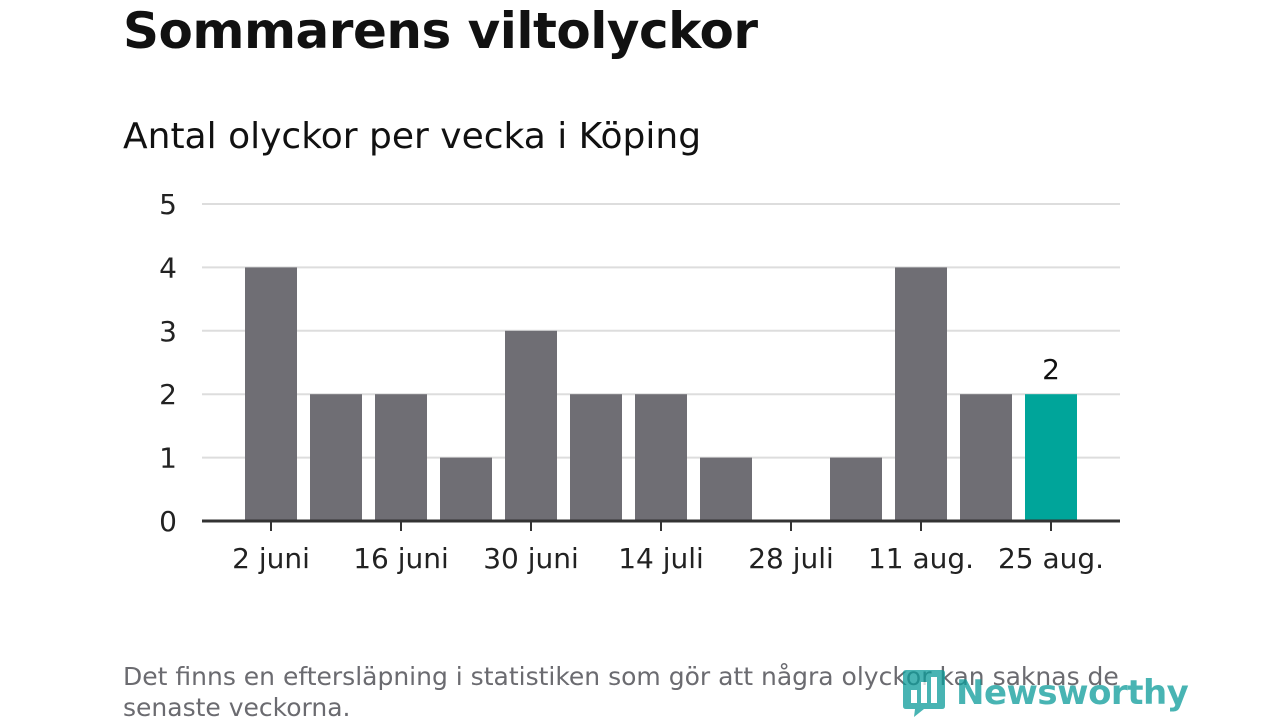 The height and width of the screenshot is (720, 1280). What do you see at coordinates (271, 558) in the screenshot?
I see `x-tick-label: 2 juni` at bounding box center [271, 558].